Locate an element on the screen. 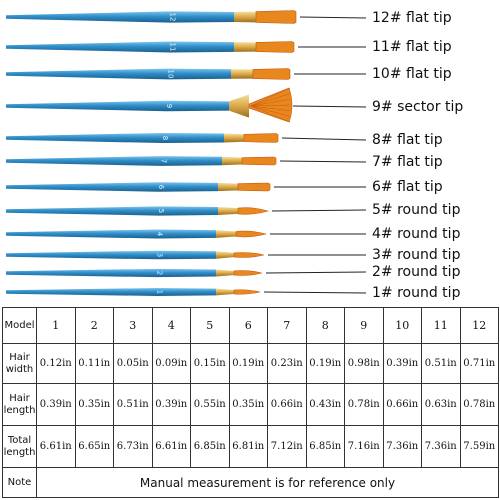  model-cell: 4 is located at coordinates (171, 325).